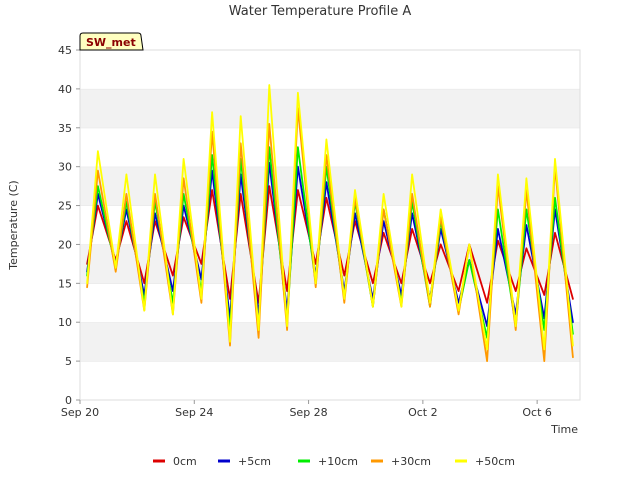  I want to click on legend: 0cm +5cm +10cm +30cm +50cm, so click(334, 461).